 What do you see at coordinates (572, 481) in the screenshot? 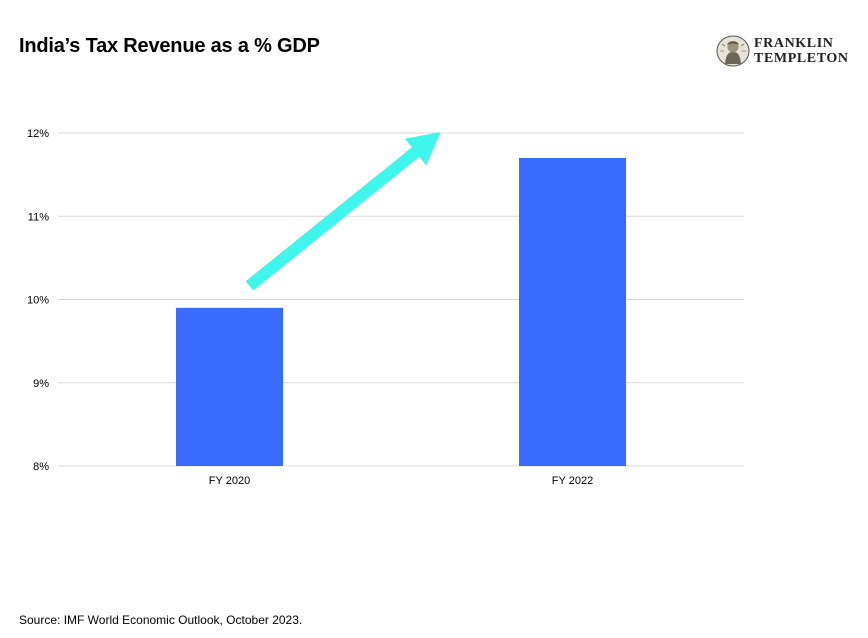
I see `x-tick-label: FY 2022` at bounding box center [572, 481].